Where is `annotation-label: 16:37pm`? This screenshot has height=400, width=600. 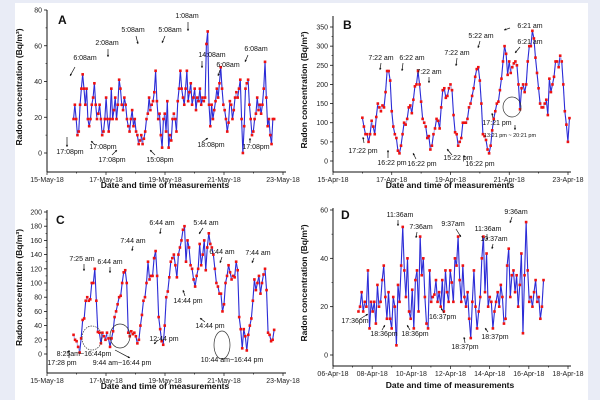
annotation-label: 16:37pm is located at coordinates (442, 317).